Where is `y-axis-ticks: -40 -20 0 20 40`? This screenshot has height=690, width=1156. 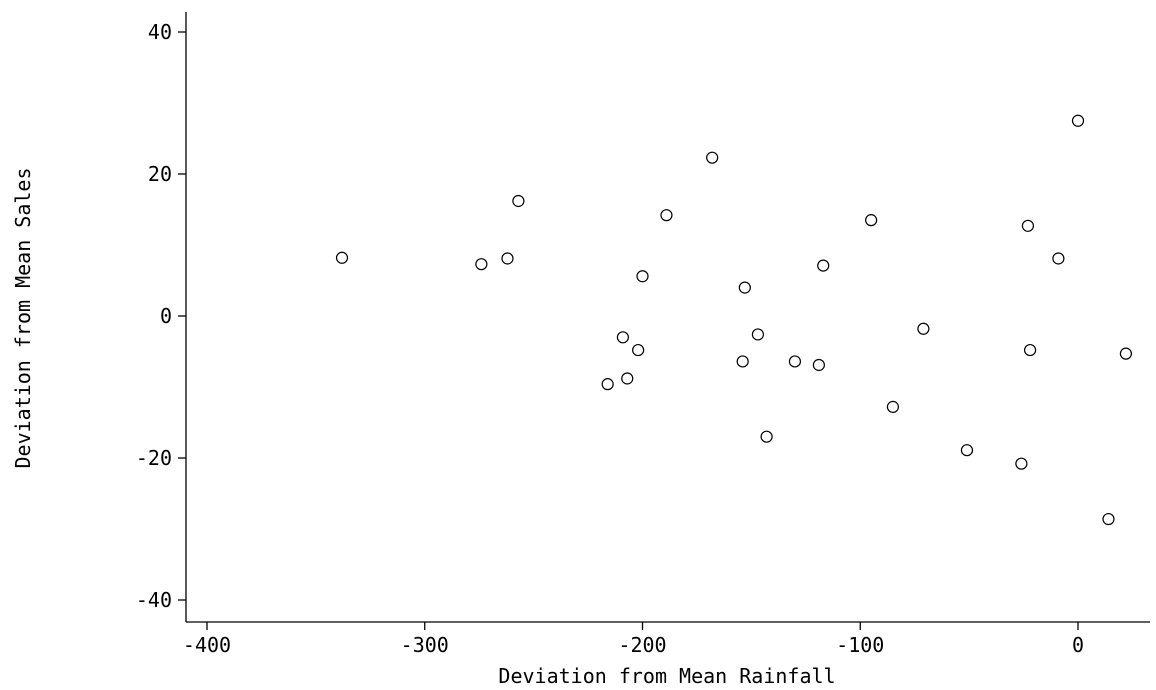
y-axis-ticks: -40 -20 0 20 40 is located at coordinates (161, 316).